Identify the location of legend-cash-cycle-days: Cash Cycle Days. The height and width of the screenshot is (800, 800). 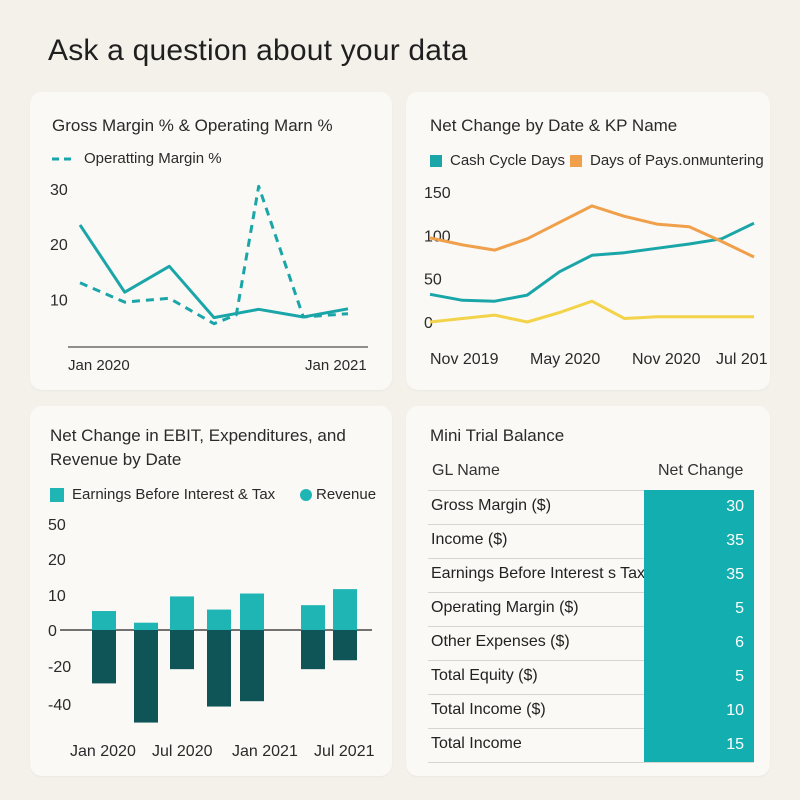
(497, 160).